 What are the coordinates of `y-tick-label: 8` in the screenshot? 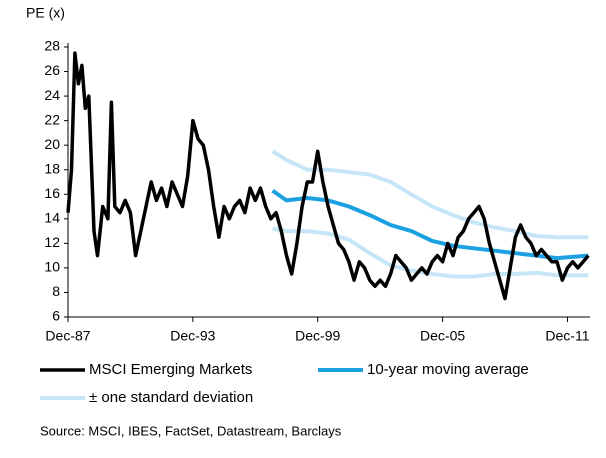 It's located at (56, 291).